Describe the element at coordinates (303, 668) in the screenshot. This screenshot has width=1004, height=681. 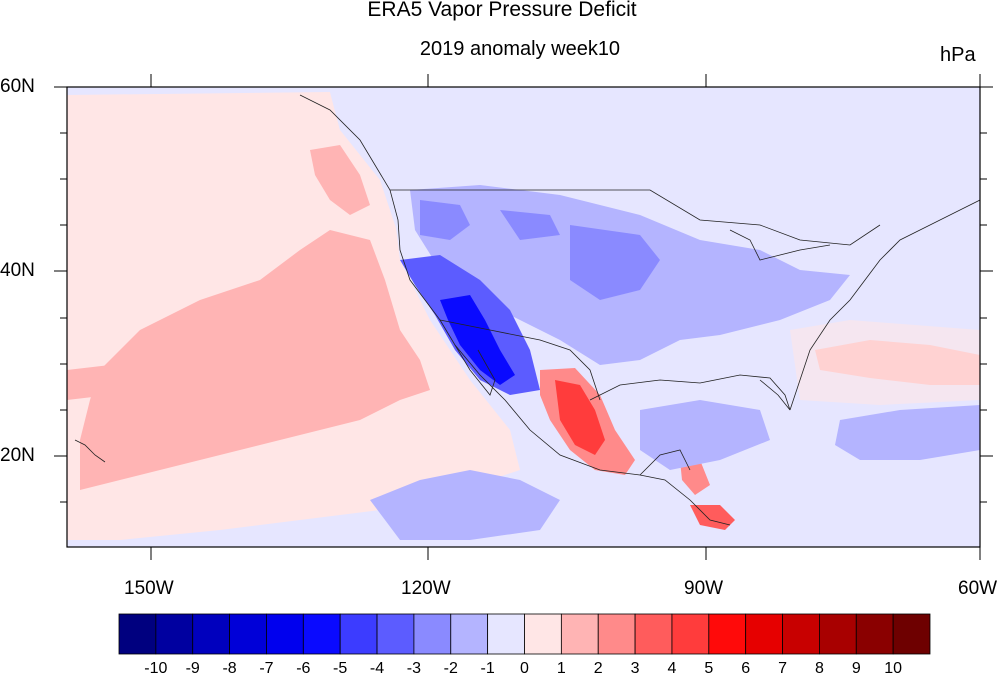
I see `colorbar-label: -6` at that location.